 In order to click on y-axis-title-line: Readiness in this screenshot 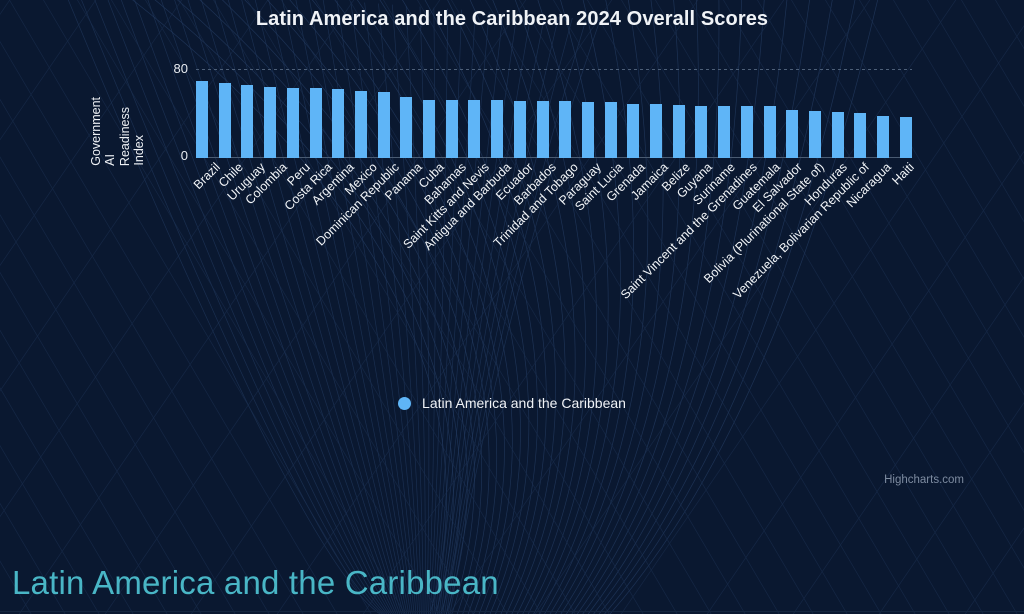, I will do `click(124, 136)`.